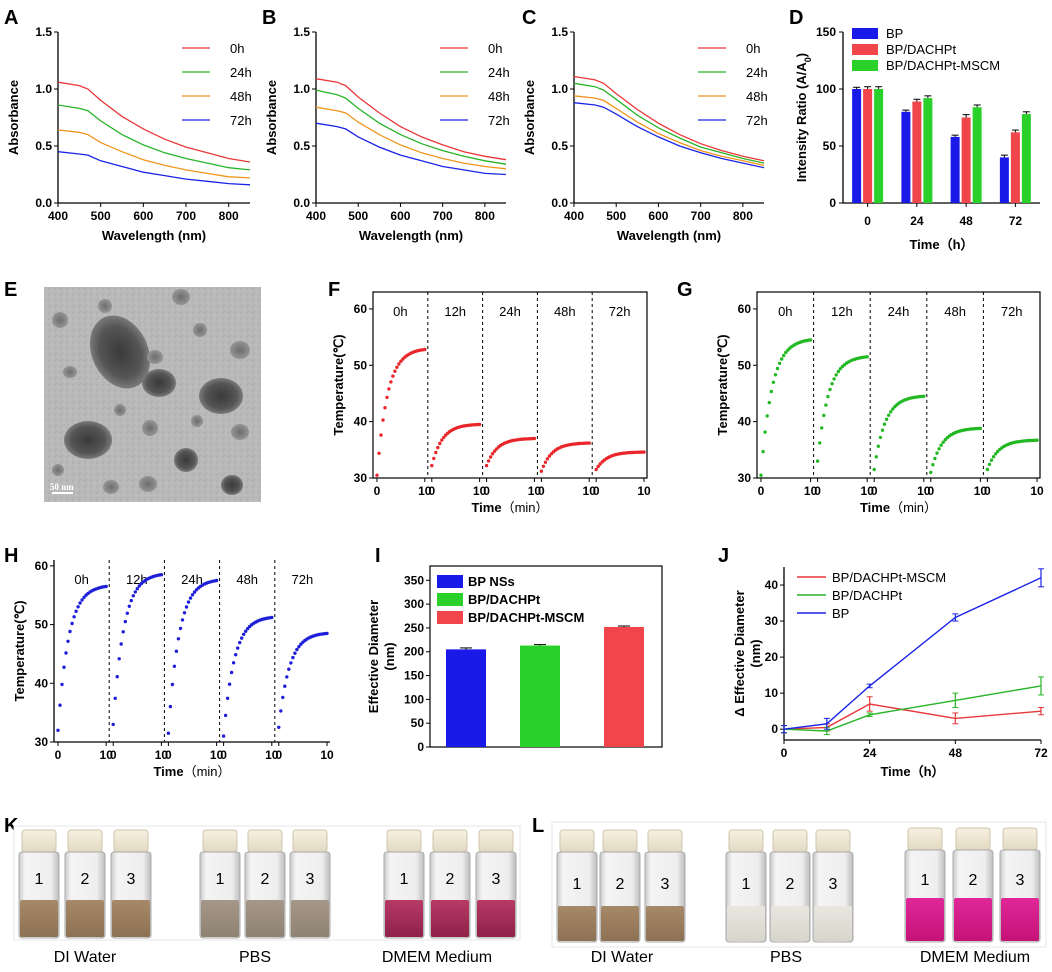 This screenshot has width=1052, height=972. Describe the element at coordinates (62, 487) in the screenshot. I see `tem-scale-label: 50 nm` at that location.